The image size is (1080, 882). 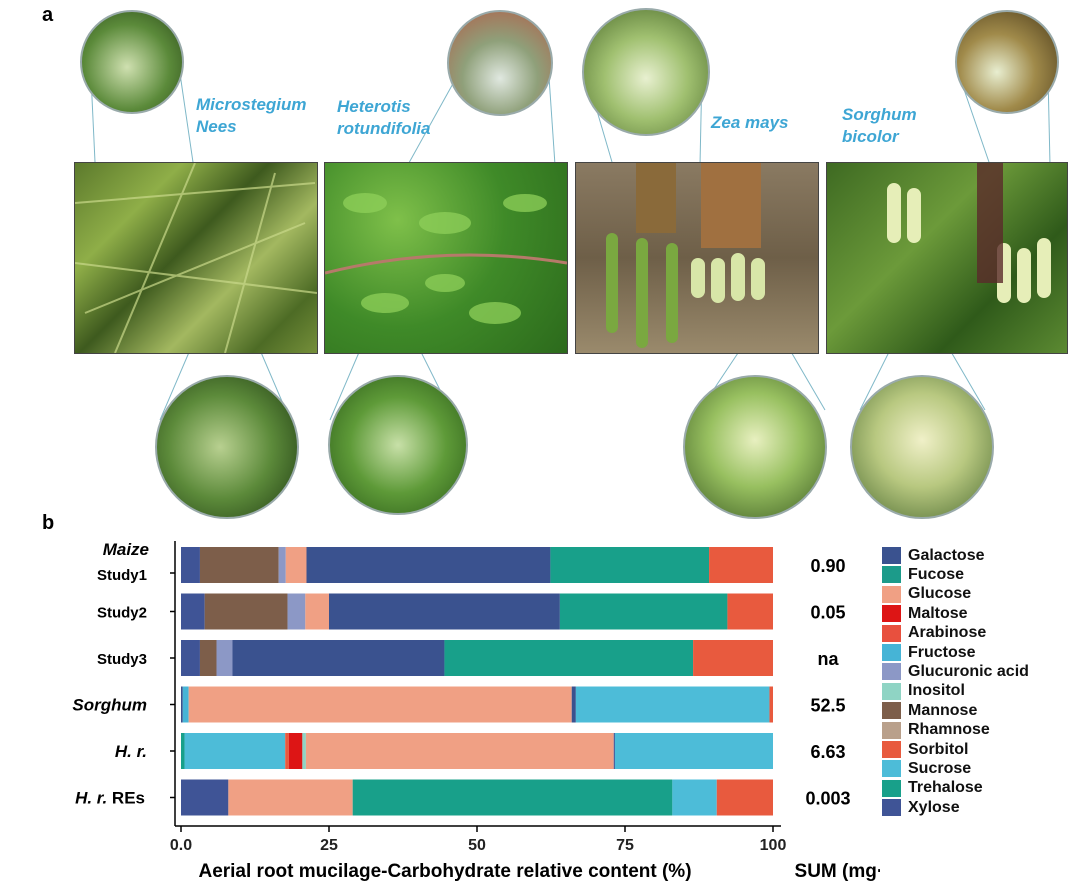 What do you see at coordinates (936, 574) in the screenshot?
I see `legend-label: Fucose` at bounding box center [936, 574].